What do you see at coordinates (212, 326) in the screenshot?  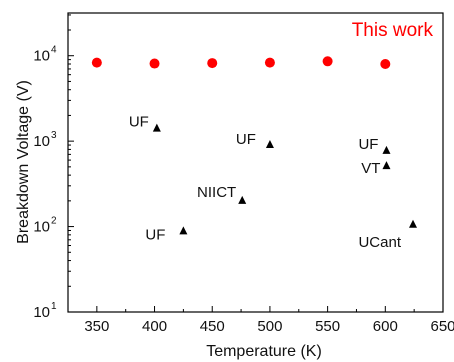 I see `x-tick-label: 450` at bounding box center [212, 326].